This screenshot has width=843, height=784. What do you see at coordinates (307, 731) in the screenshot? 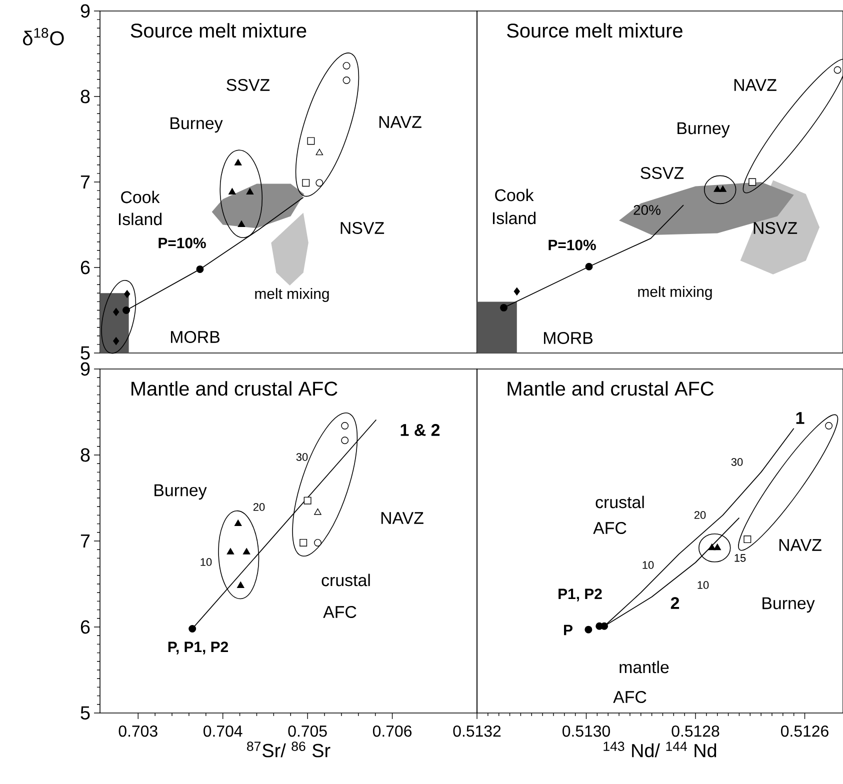
I see `x-tick-label: 0.705` at bounding box center [307, 731].